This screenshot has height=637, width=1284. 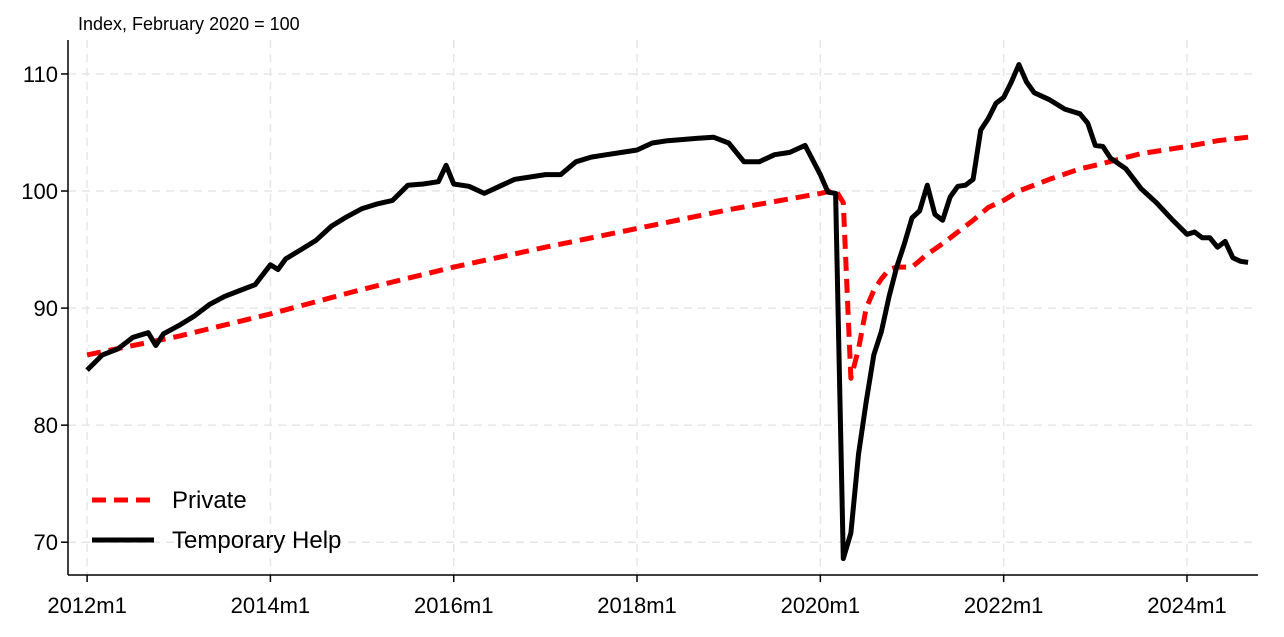 I want to click on x-tick-label: 2016m1, so click(x=454, y=605).